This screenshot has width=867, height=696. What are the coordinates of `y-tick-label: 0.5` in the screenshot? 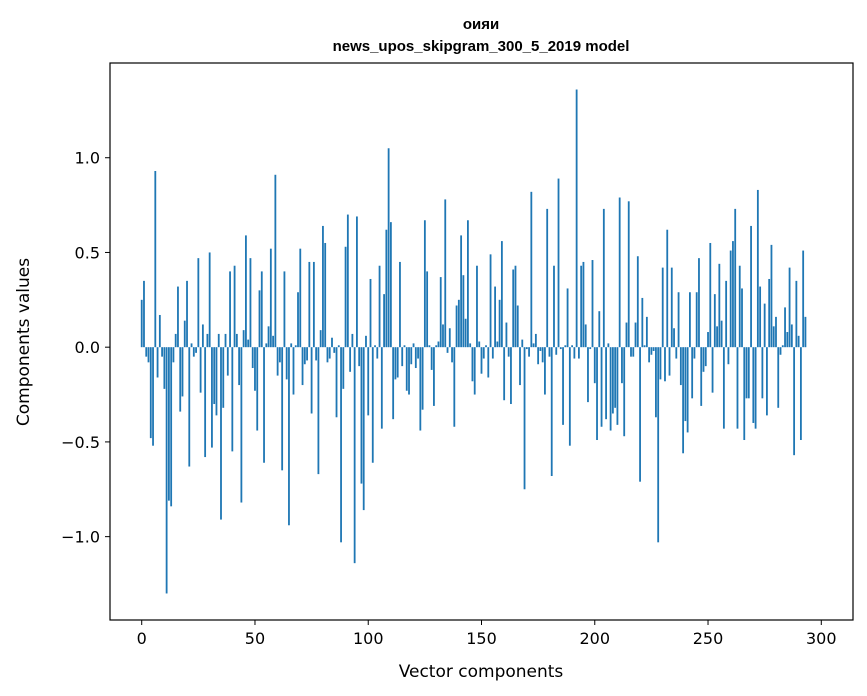 It's located at (87, 252).